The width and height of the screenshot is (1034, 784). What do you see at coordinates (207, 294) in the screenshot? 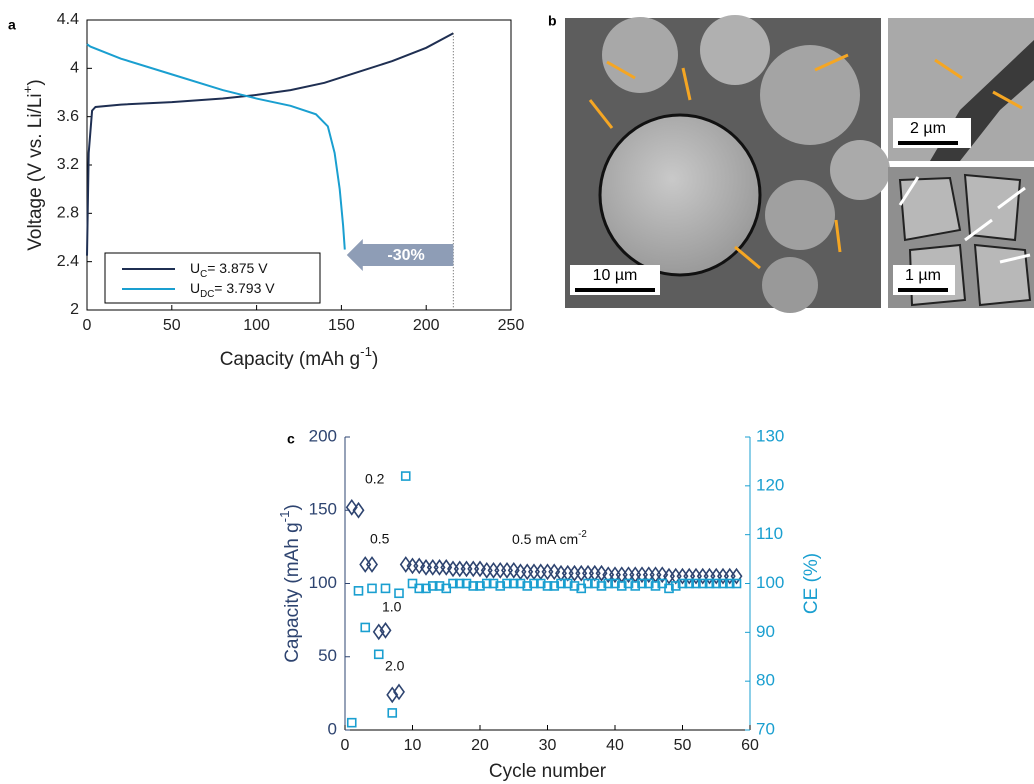
I see `label-part: DC` at bounding box center [207, 294].